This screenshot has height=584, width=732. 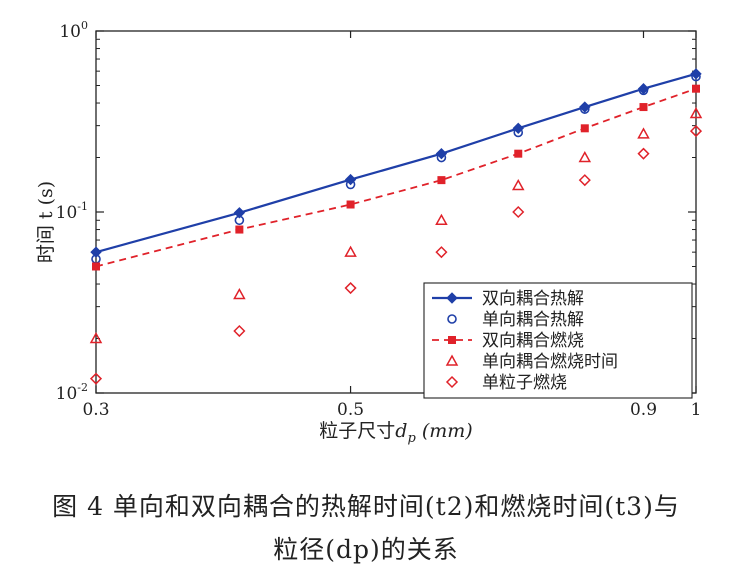 What do you see at coordinates (533, 320) in the screenshot?
I see `legend-label: 单向耦合热解` at bounding box center [533, 320].